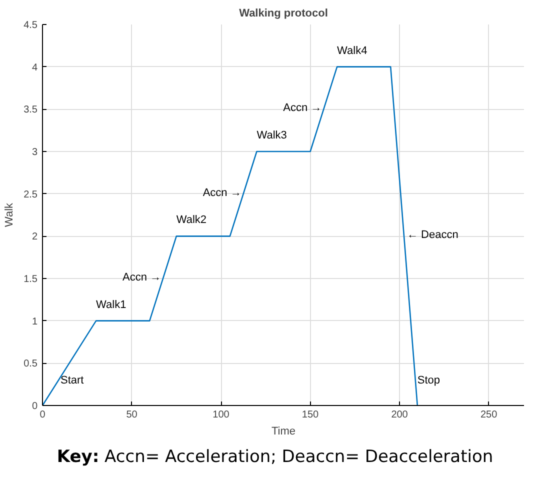 The height and width of the screenshot is (497, 540). What do you see at coordinates (35, 152) in the screenshot?
I see `y-tick-label: 3` at bounding box center [35, 152].